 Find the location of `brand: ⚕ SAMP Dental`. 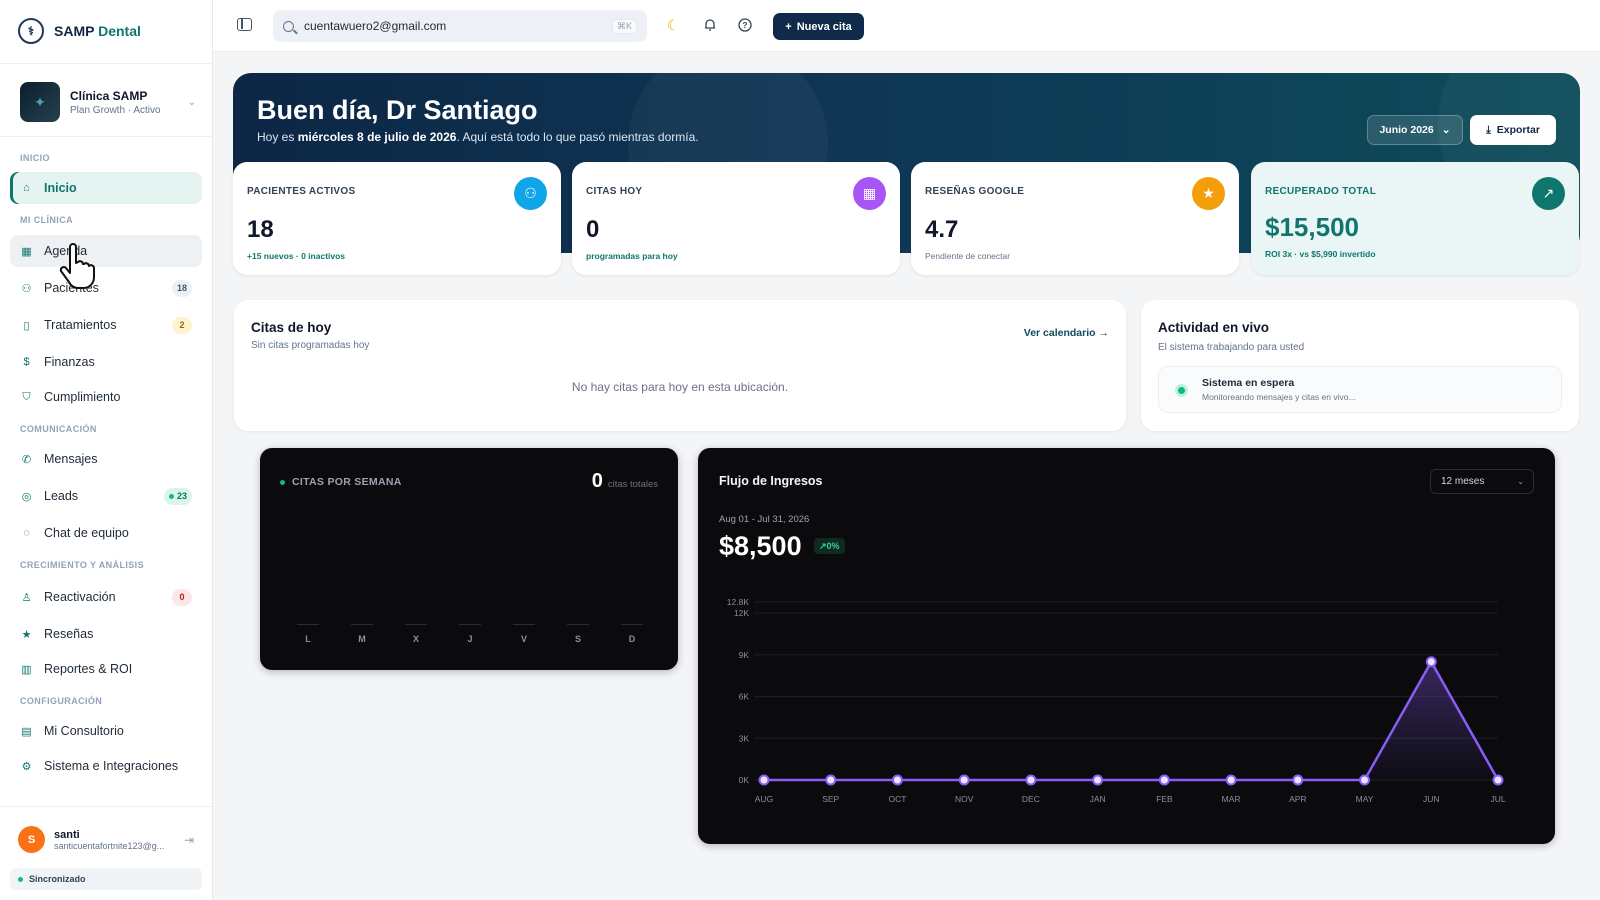

brand: ⚕ SAMP Dental is located at coordinates (79, 31).